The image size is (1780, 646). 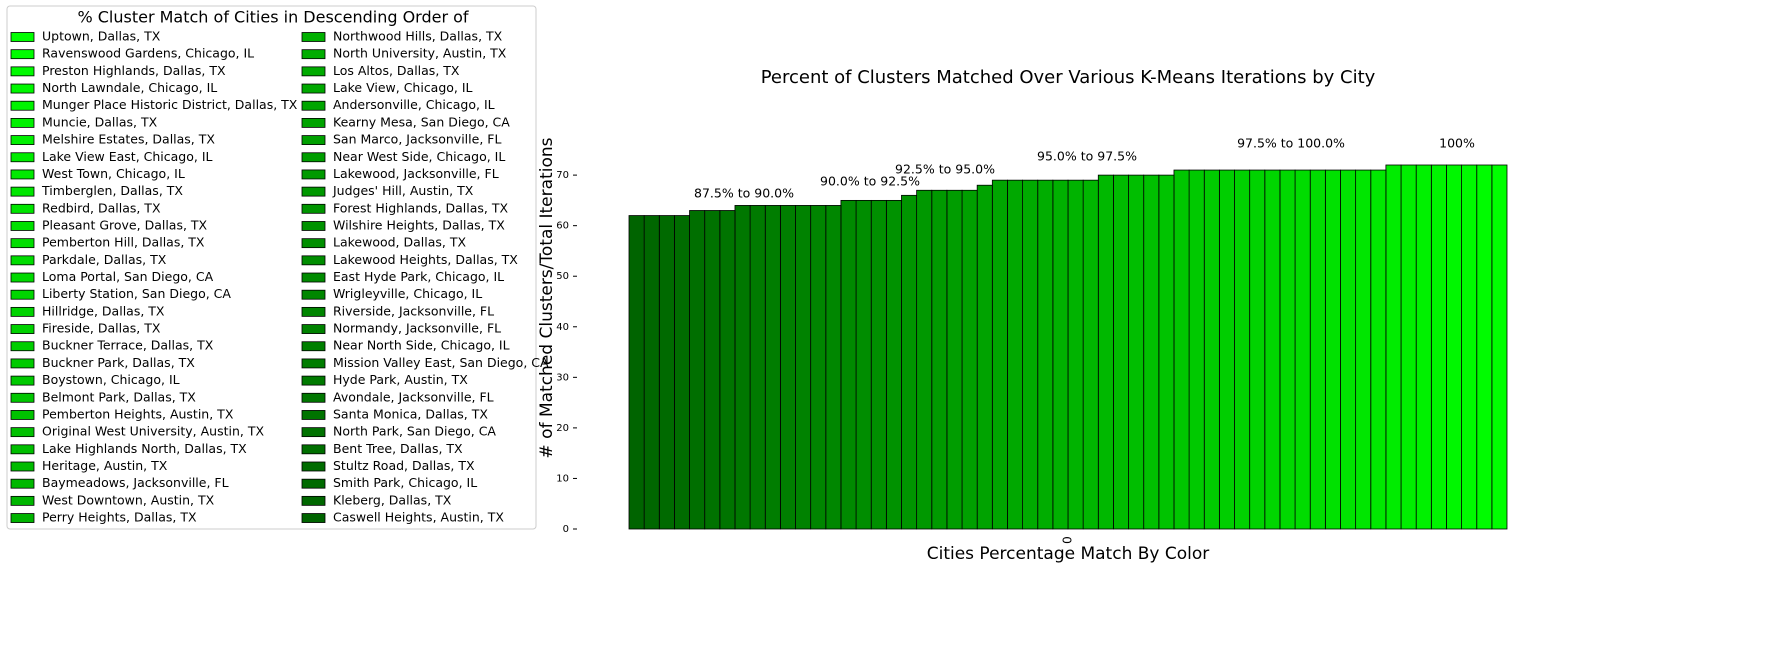 What do you see at coordinates (101, 328) in the screenshot?
I see `legend-label: Fireside, Dallas, TX` at bounding box center [101, 328].